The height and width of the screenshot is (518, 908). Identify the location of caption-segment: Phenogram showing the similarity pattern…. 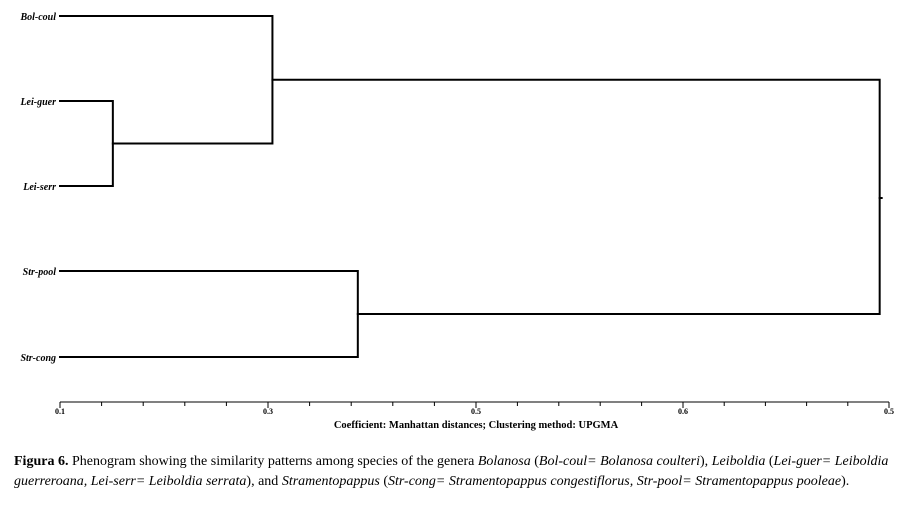
(273, 461).